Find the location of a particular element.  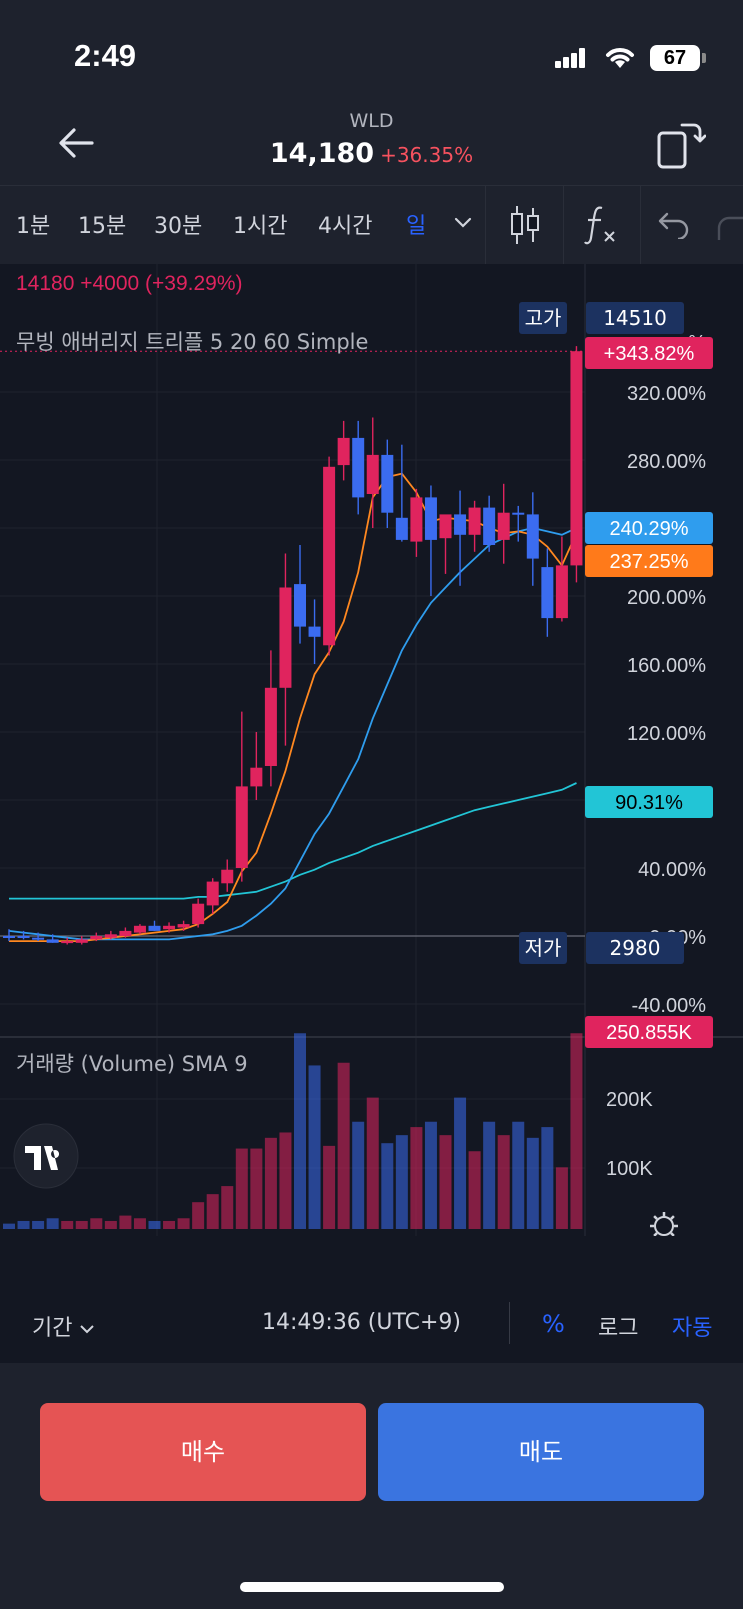

current-price-badge: +343.82% is located at coordinates (649, 354).